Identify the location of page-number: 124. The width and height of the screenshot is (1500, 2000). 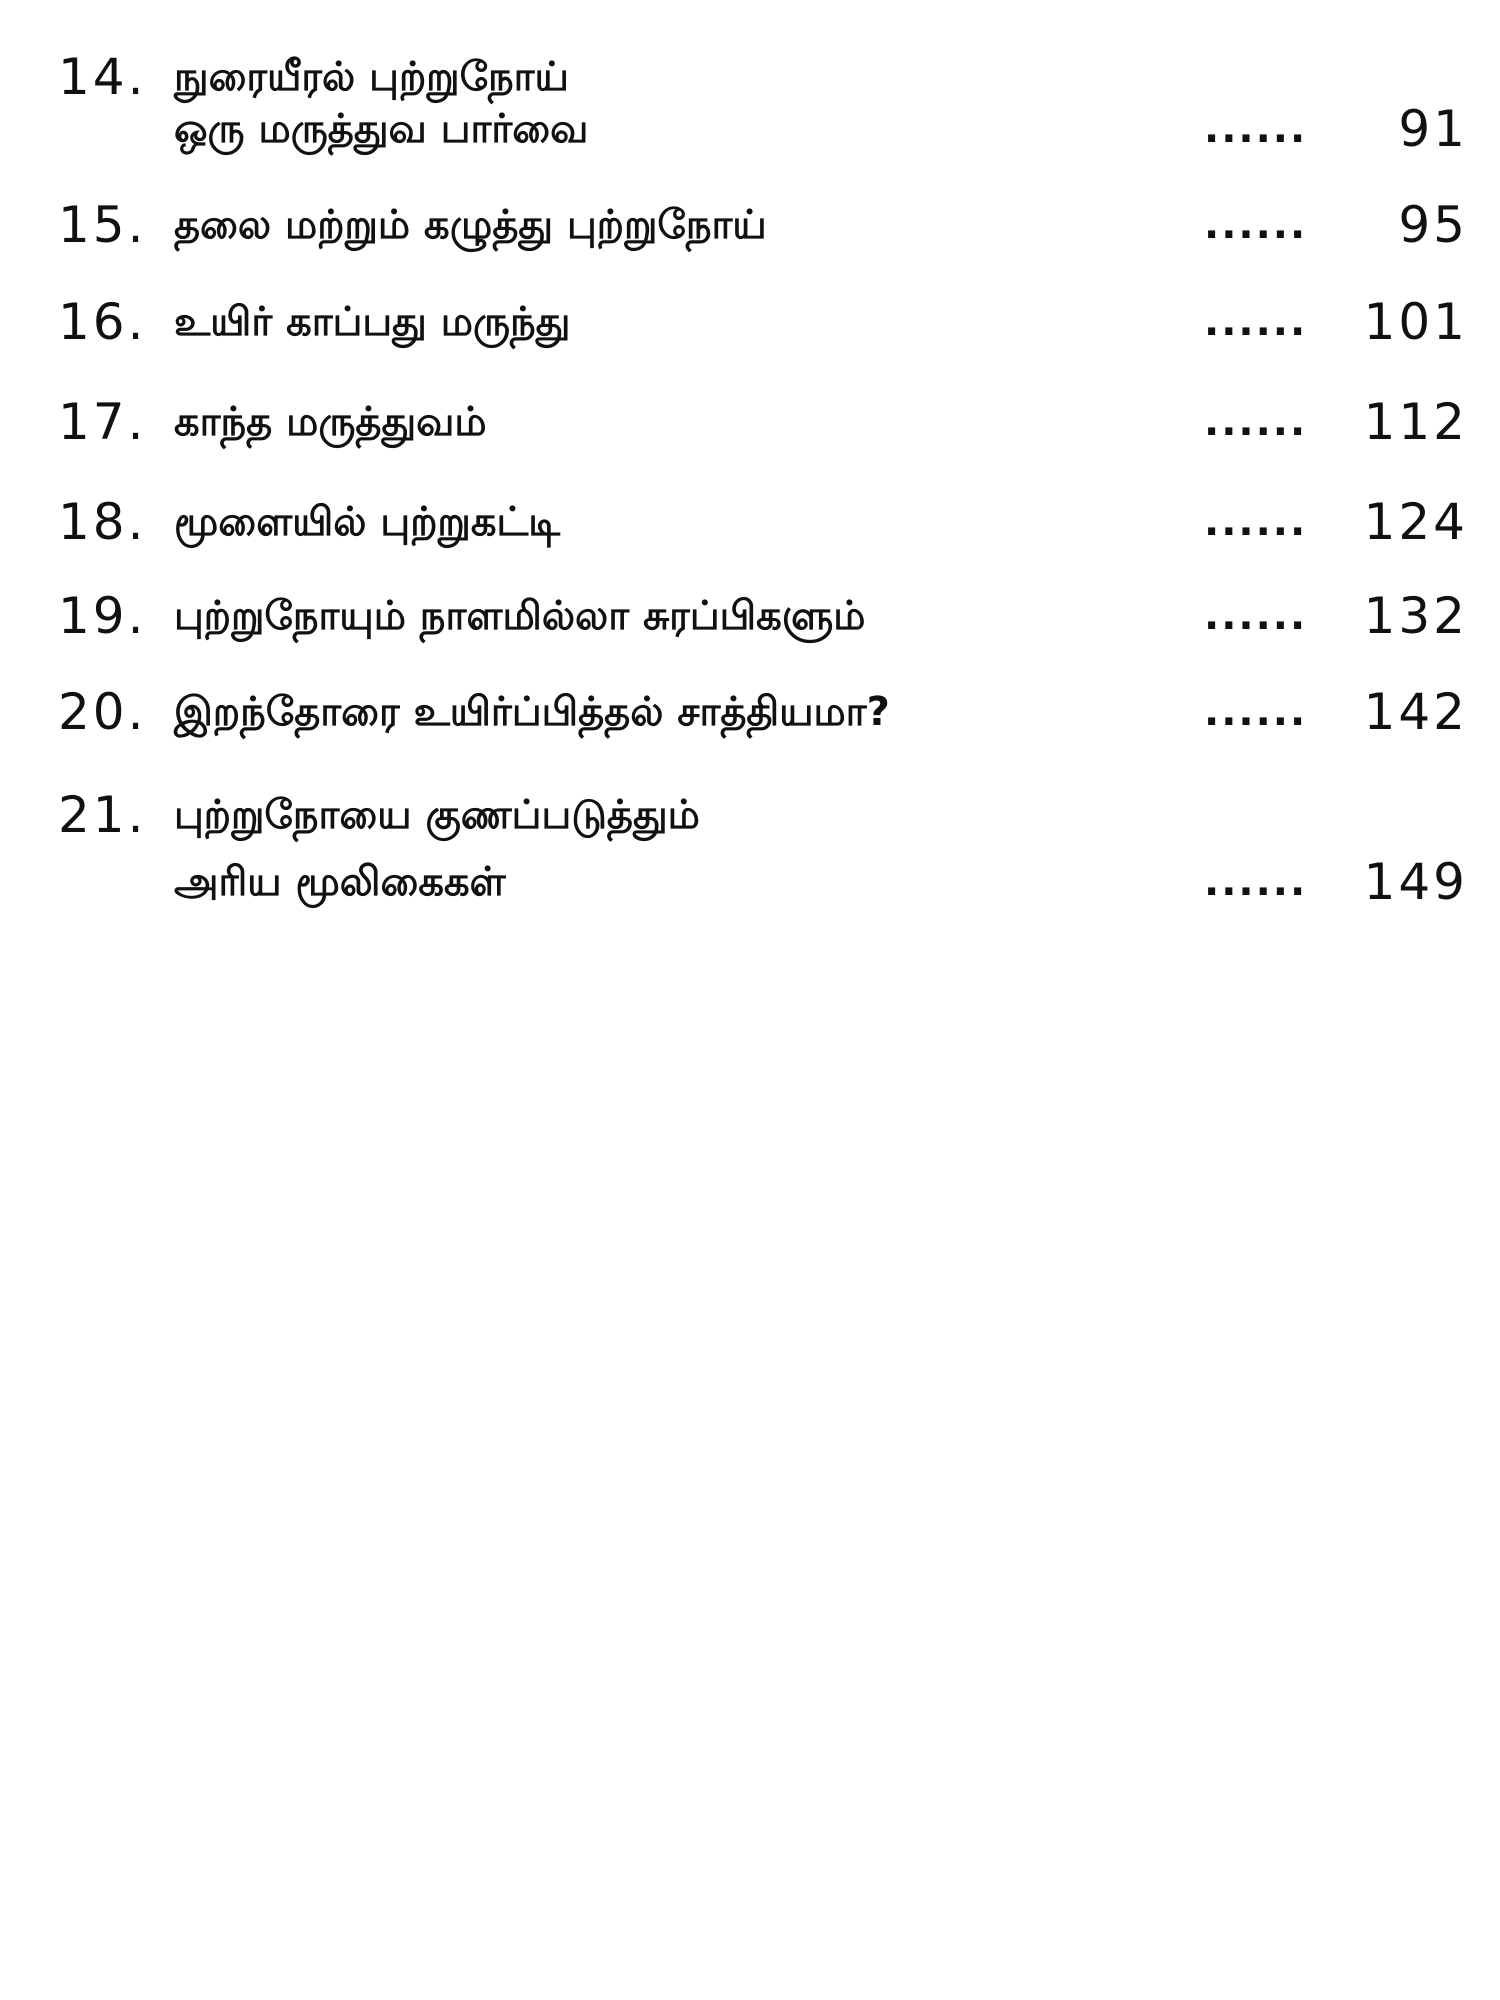
(1415, 522).